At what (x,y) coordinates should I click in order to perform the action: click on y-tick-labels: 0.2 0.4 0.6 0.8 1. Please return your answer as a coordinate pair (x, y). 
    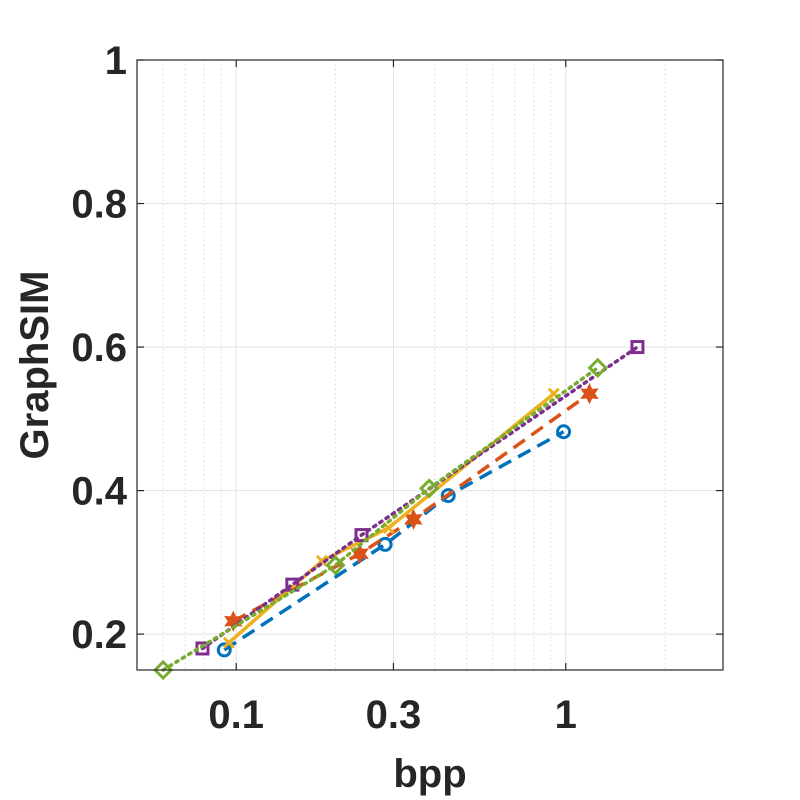
    Looking at the image, I should click on (99, 348).